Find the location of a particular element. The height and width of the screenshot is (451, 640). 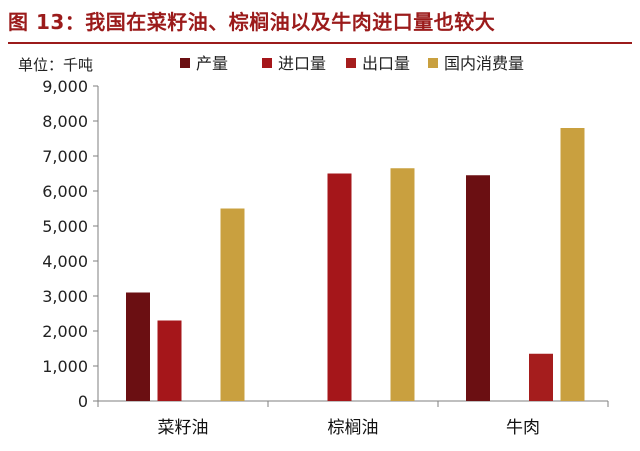

y-tick-label: 8,000 is located at coordinates (65, 121).